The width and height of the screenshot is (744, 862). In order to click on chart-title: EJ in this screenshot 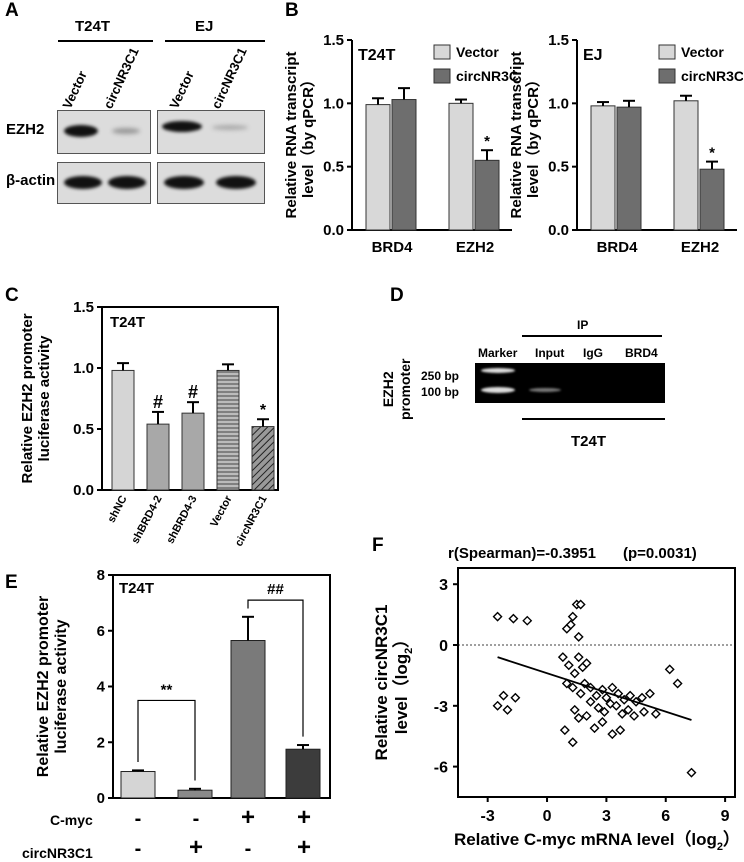, I will do `click(593, 55)`.